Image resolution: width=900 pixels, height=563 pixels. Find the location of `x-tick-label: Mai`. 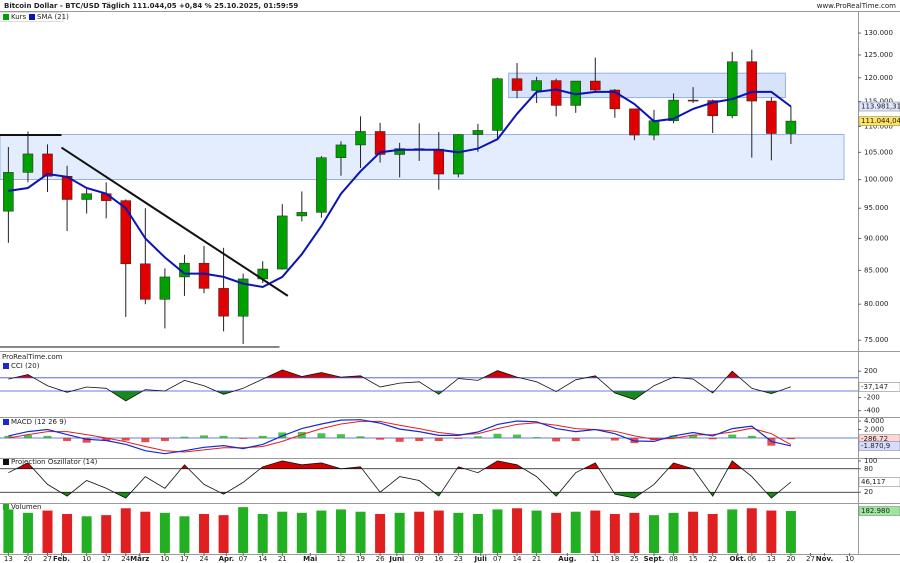

x-tick-label: Mai is located at coordinates (310, 559).